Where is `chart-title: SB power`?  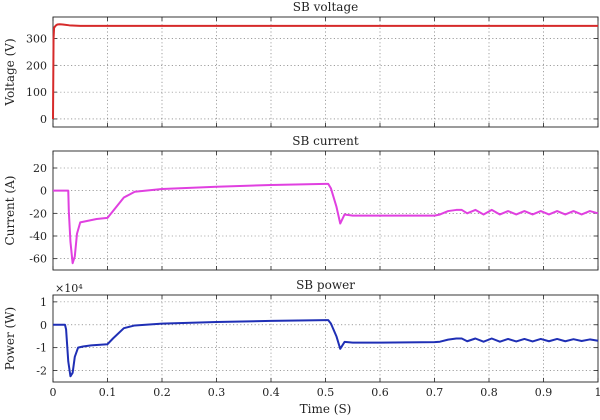
chart-title: SB power is located at coordinates (325, 285).